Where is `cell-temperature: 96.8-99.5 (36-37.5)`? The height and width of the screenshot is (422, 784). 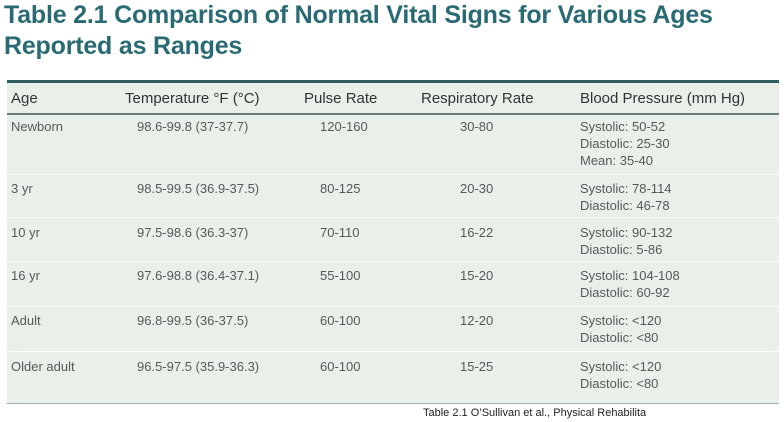
cell-temperature: 96.8-99.5 (36-37.5) is located at coordinates (193, 320).